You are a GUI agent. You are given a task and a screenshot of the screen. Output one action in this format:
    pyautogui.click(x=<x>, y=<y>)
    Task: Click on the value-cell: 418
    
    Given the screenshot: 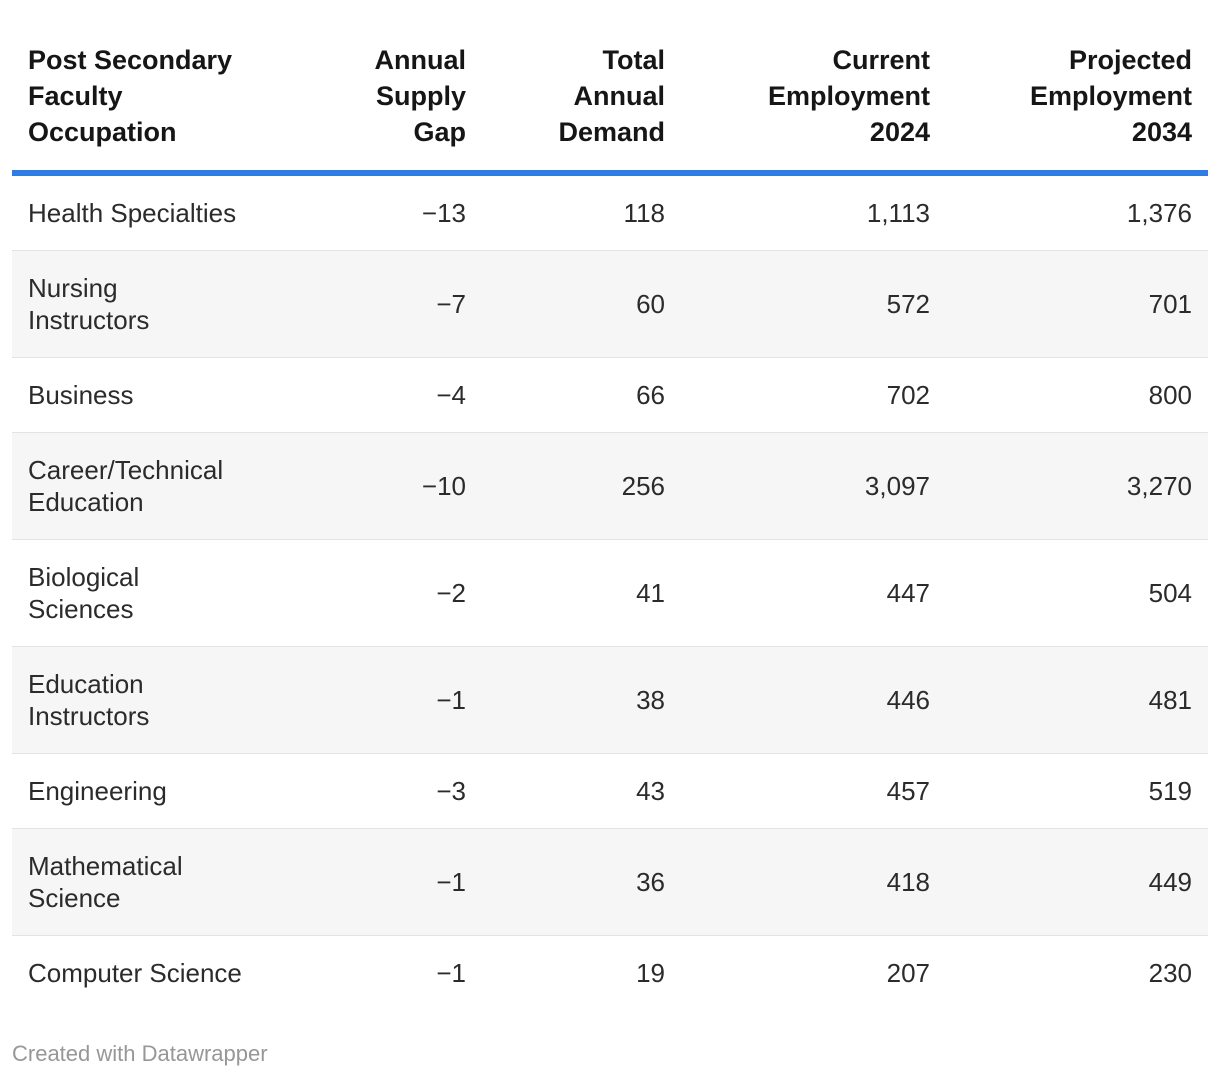 What is the action you would take?
    pyautogui.click(x=813, y=882)
    